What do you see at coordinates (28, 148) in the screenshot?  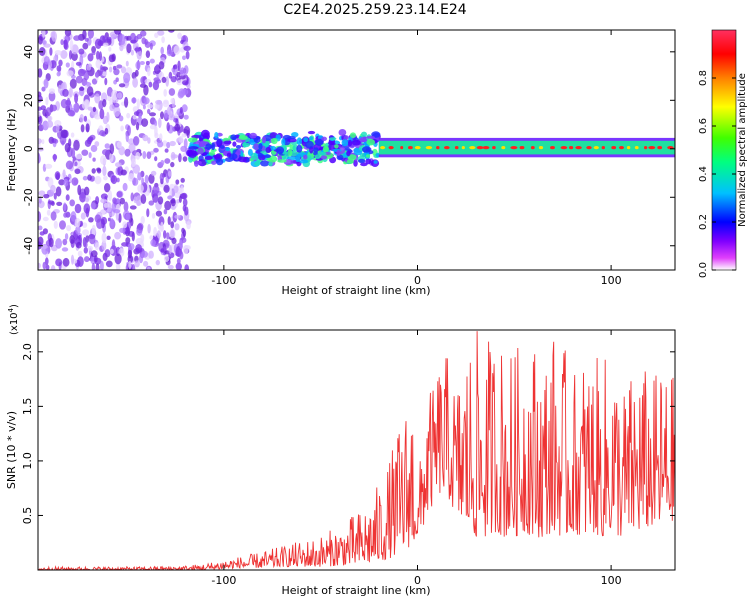 I see `y-tick-label: 0` at bounding box center [28, 148].